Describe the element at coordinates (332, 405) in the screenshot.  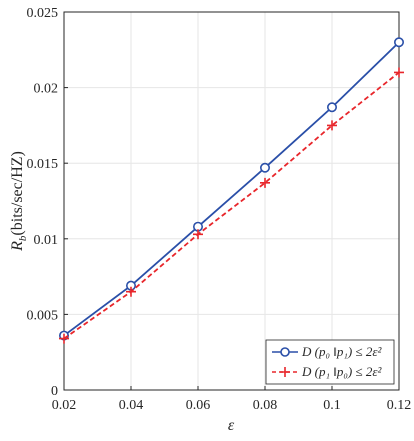
I see `x-tick-label: 0.1` at that location.